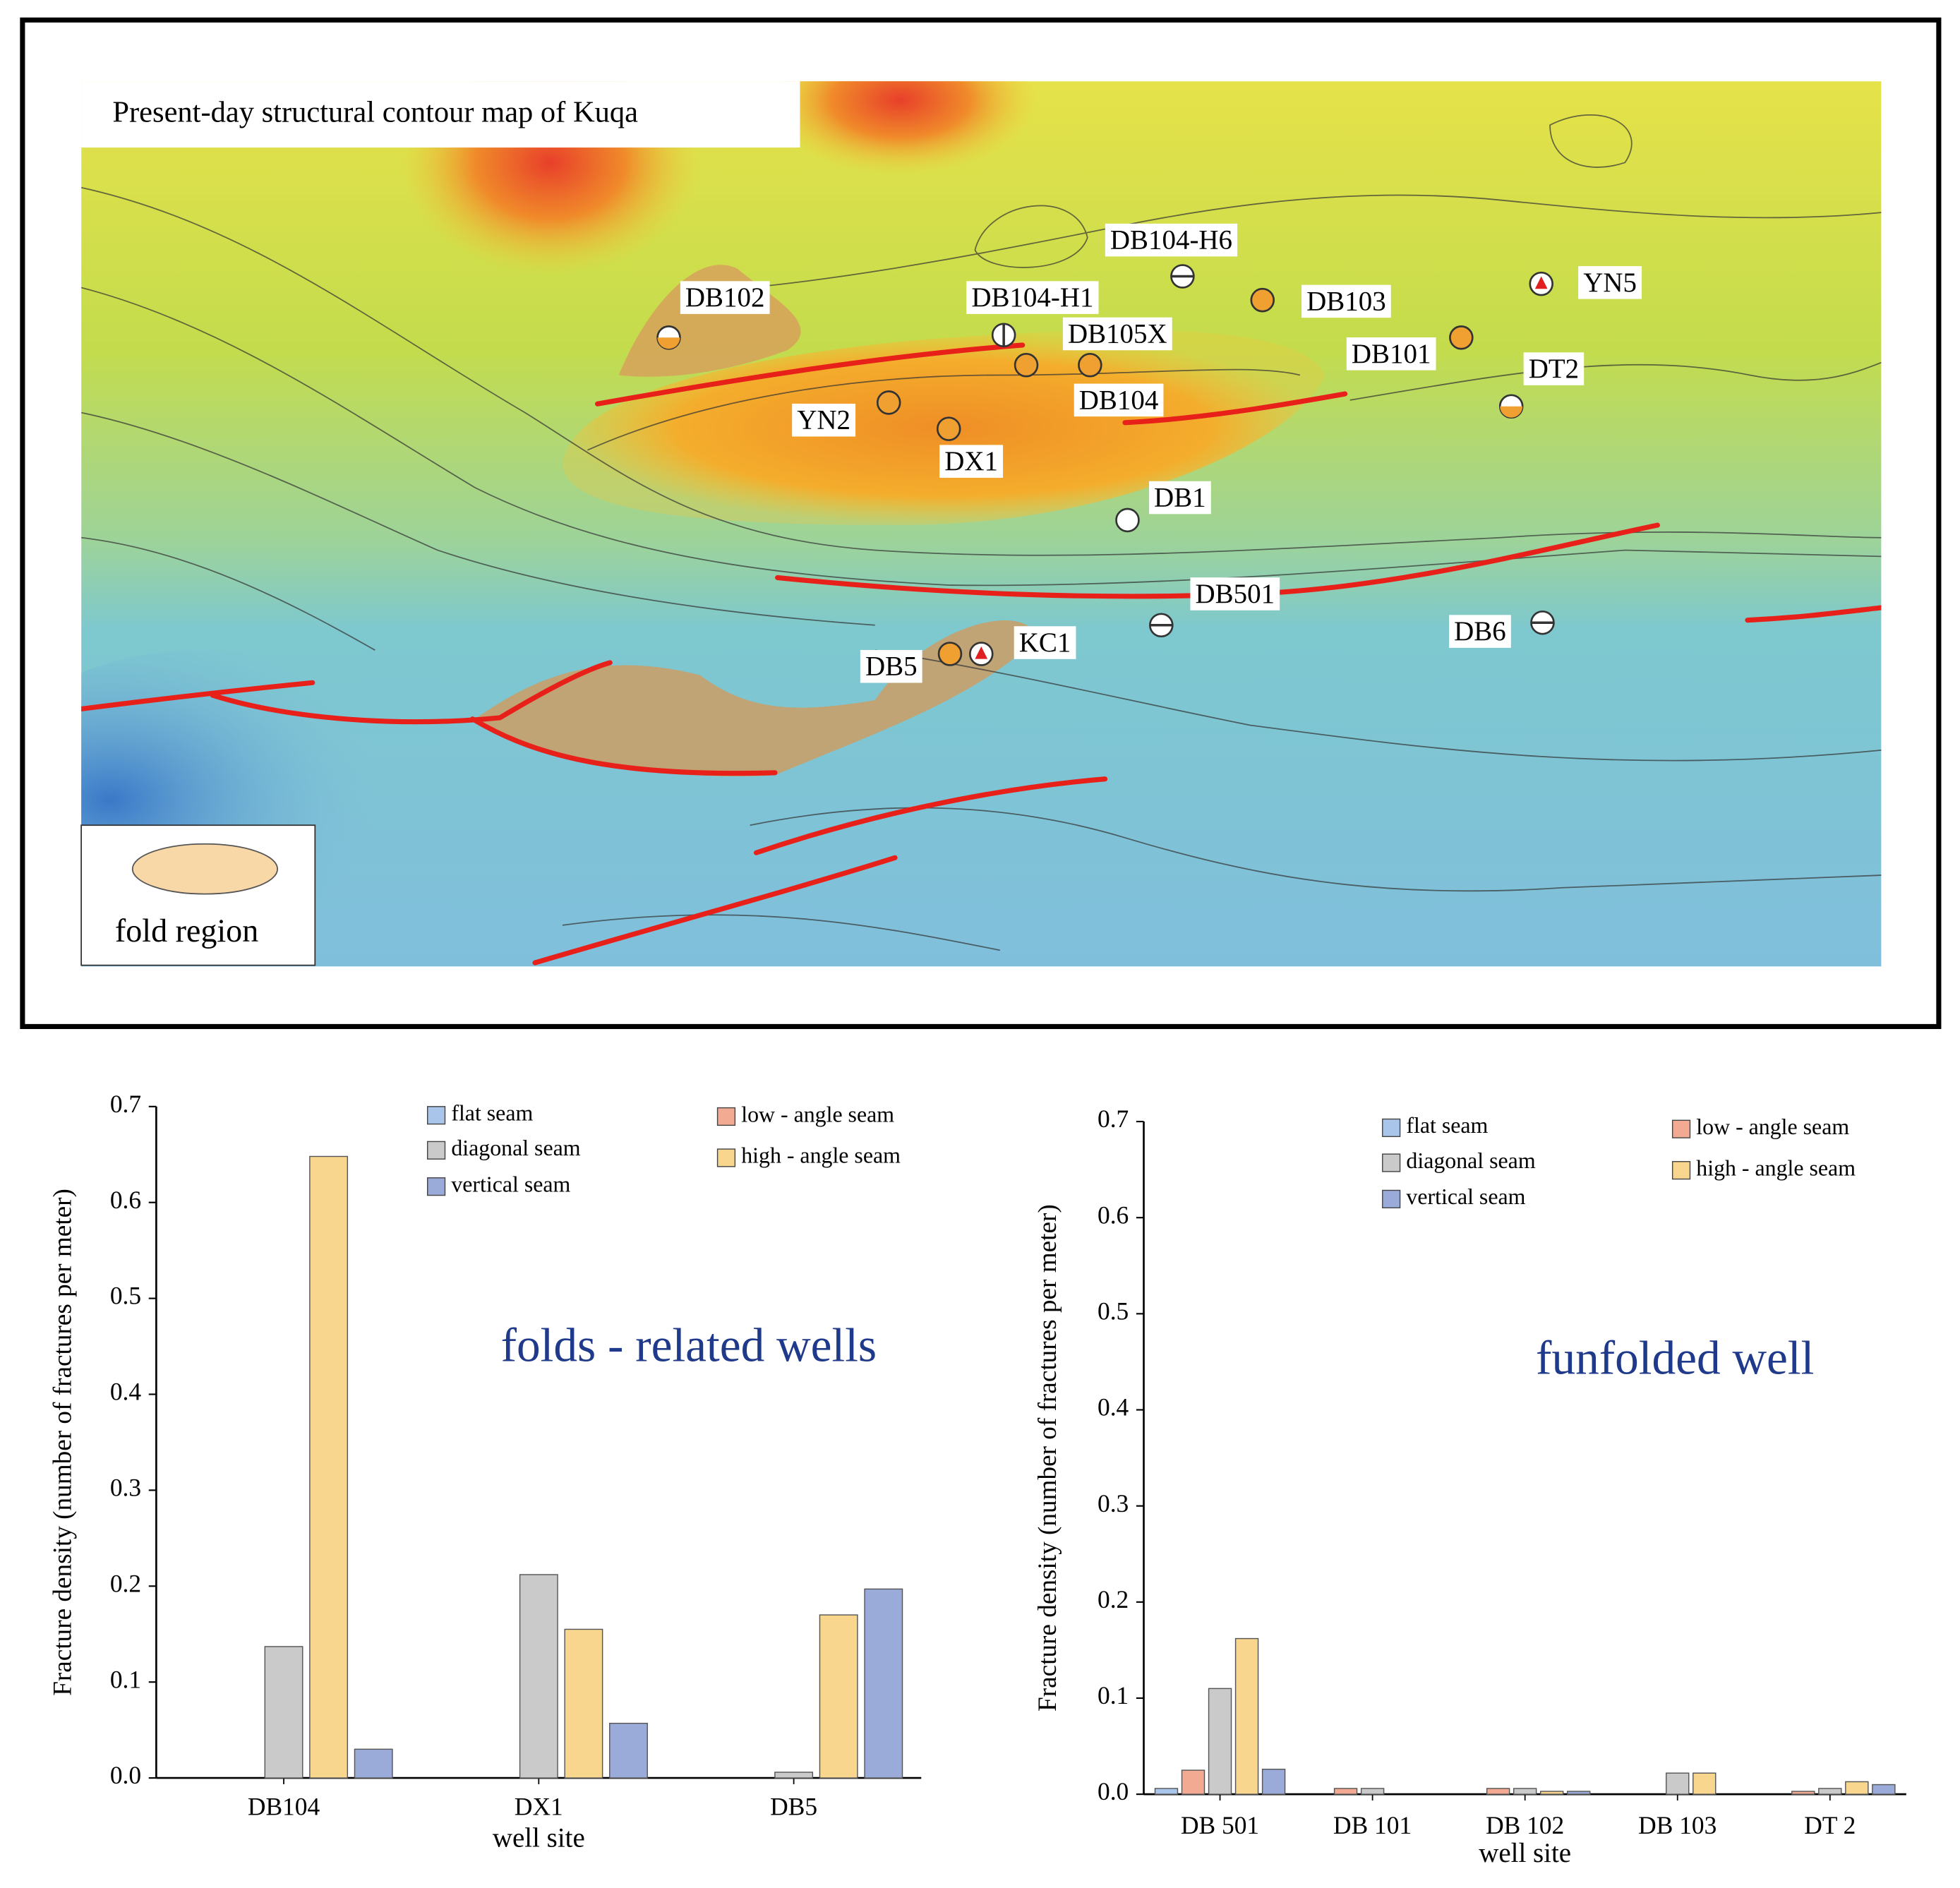 The image size is (1960, 1888). I want to click on legend-label: fold region, so click(186, 931).